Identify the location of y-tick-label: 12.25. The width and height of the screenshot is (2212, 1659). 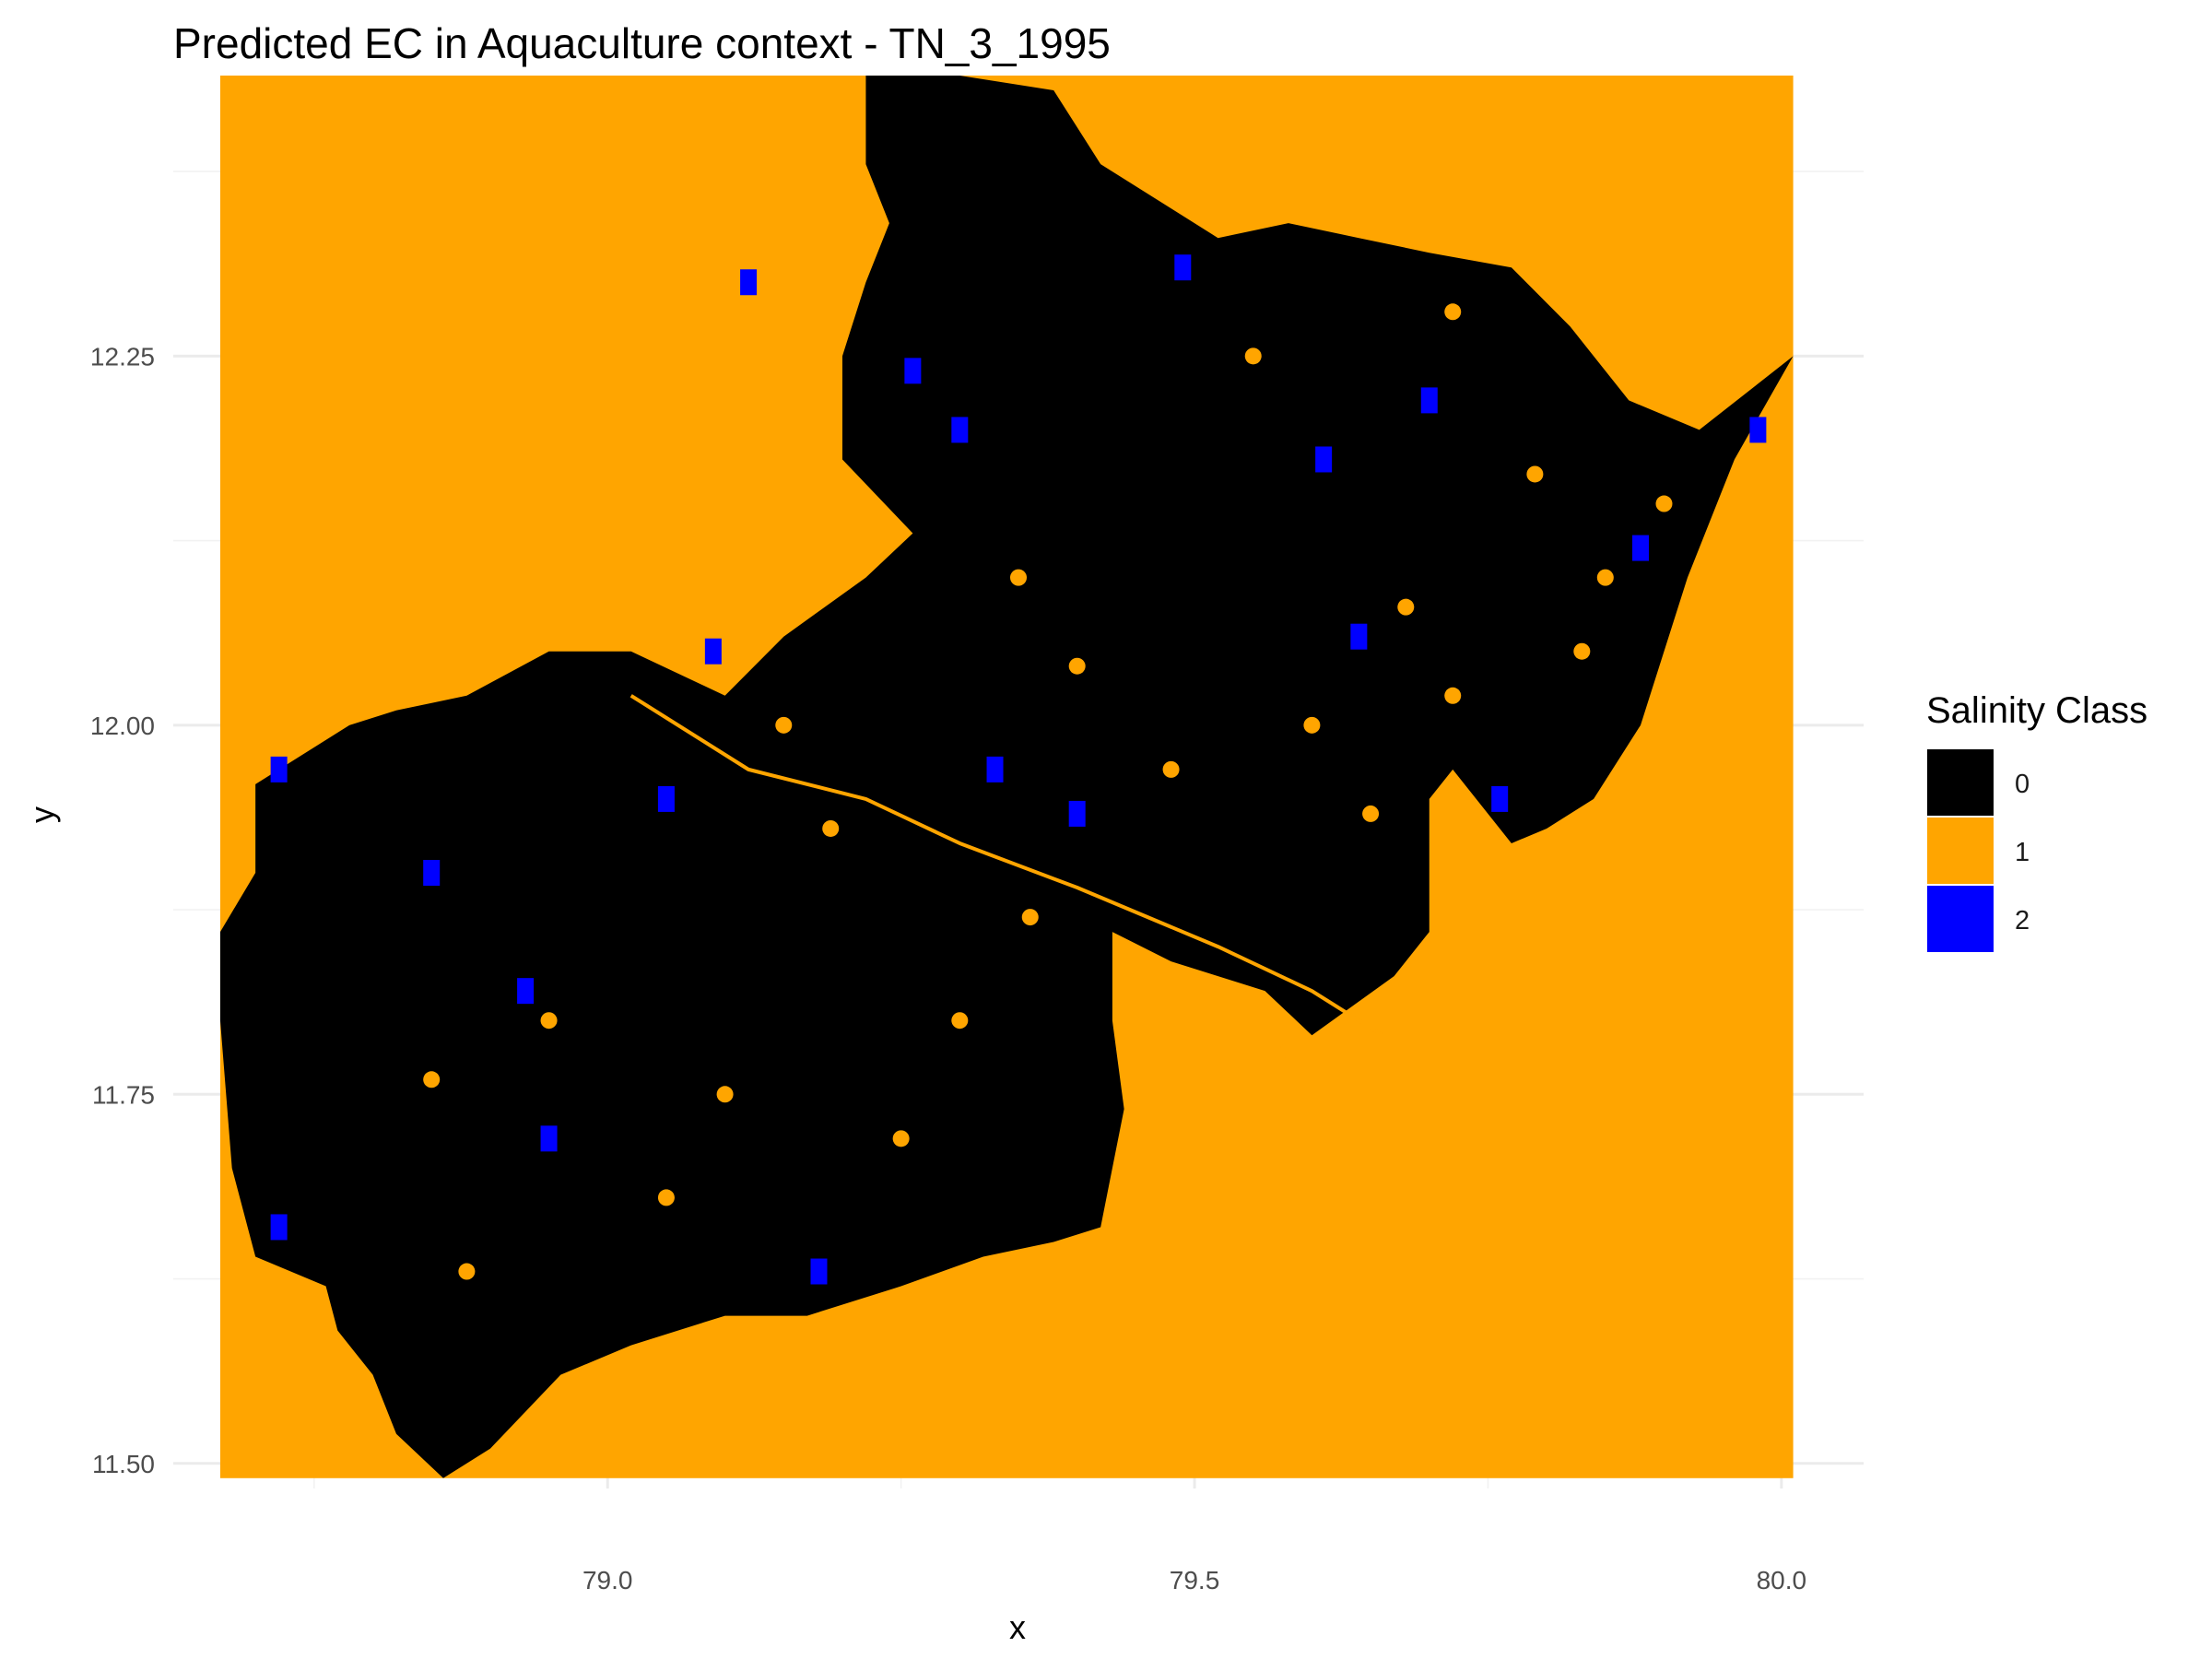
(122, 356).